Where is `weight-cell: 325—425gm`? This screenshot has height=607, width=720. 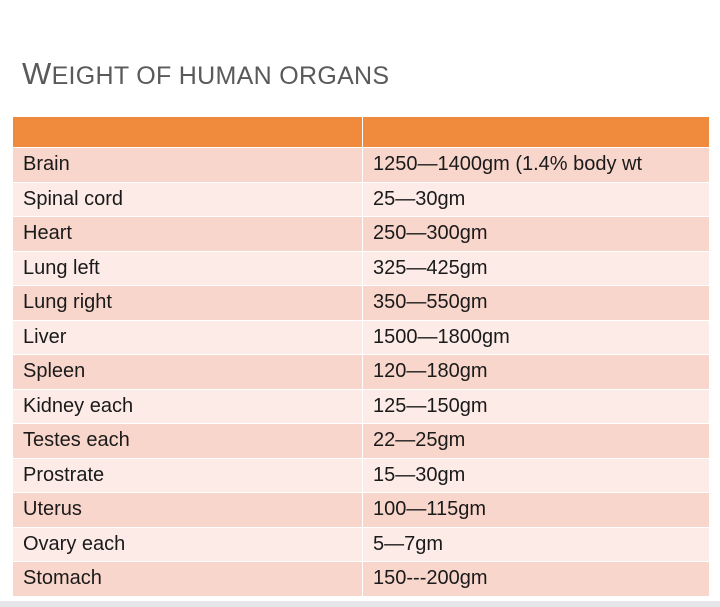 weight-cell: 325—425gm is located at coordinates (536, 268).